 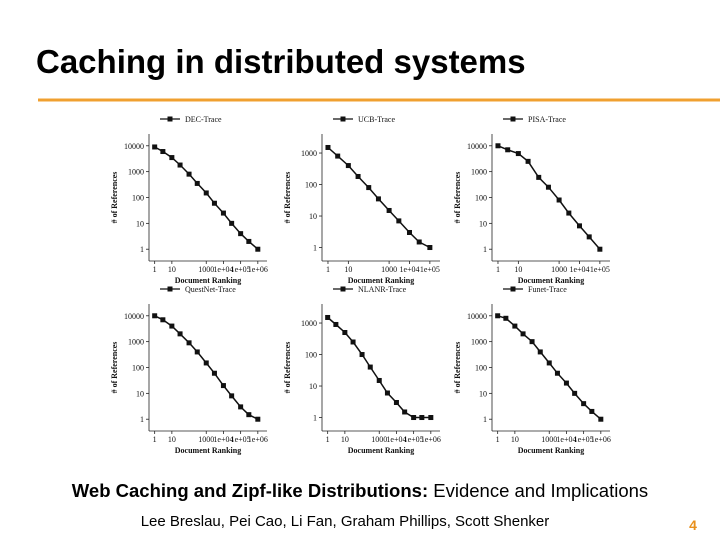 I want to click on slide-title: Caching in distributed systems, so click(x=281, y=61).